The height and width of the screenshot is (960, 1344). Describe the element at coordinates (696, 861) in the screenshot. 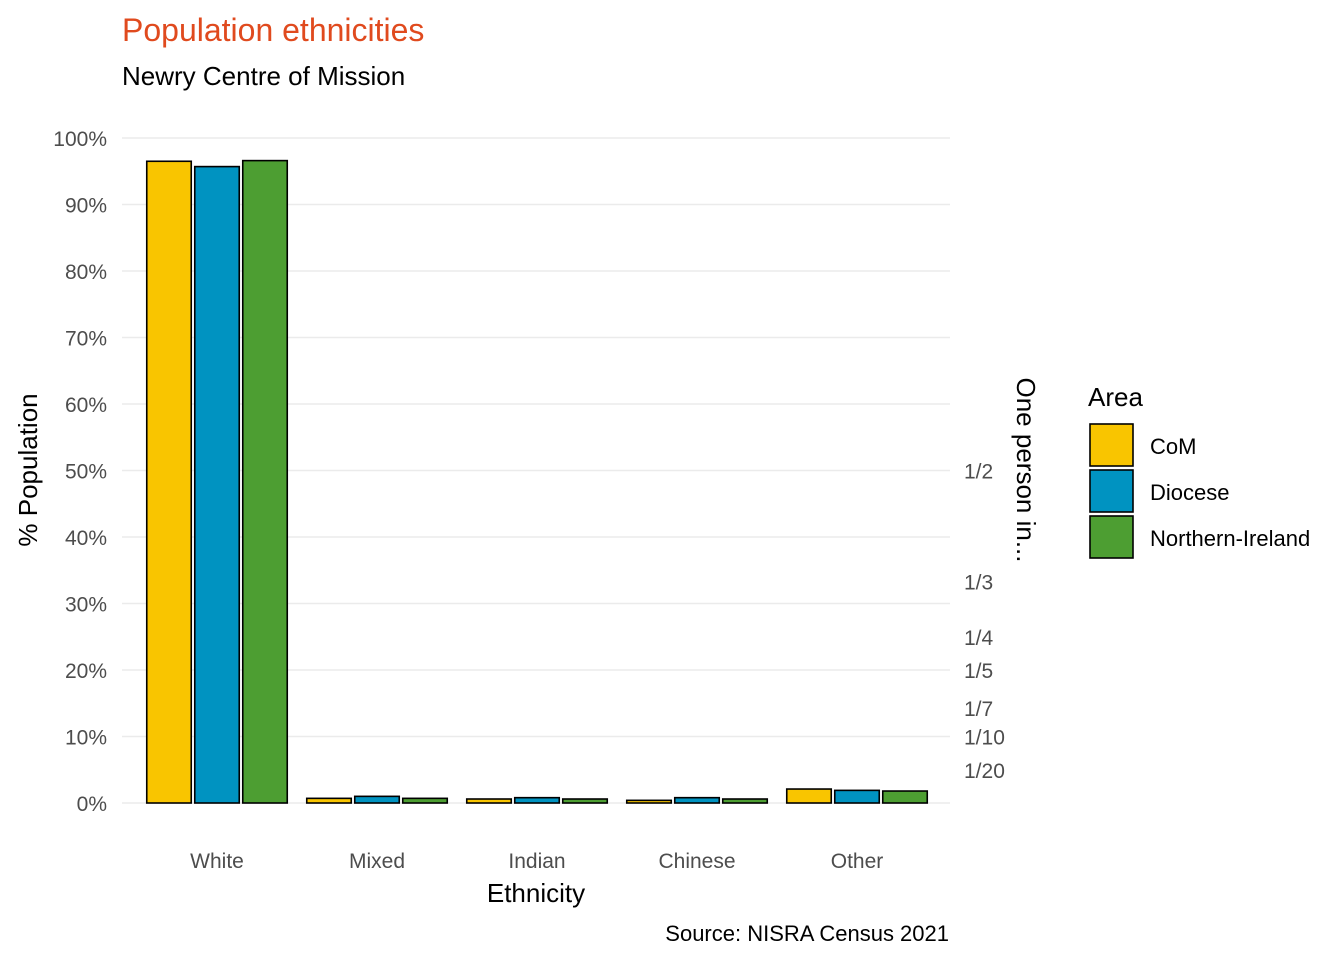

I see `x-tick-label: Chinese` at that location.